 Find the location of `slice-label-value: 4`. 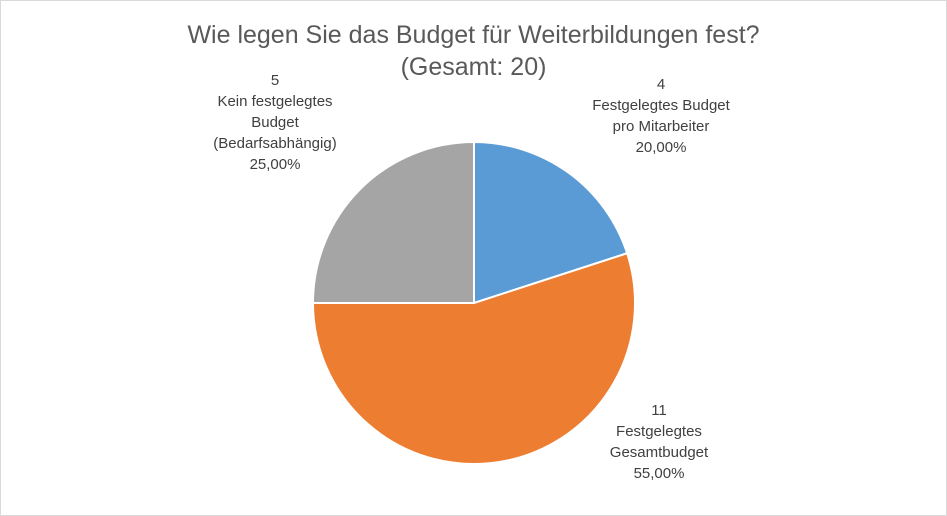

slice-label-value: 4 is located at coordinates (661, 84).